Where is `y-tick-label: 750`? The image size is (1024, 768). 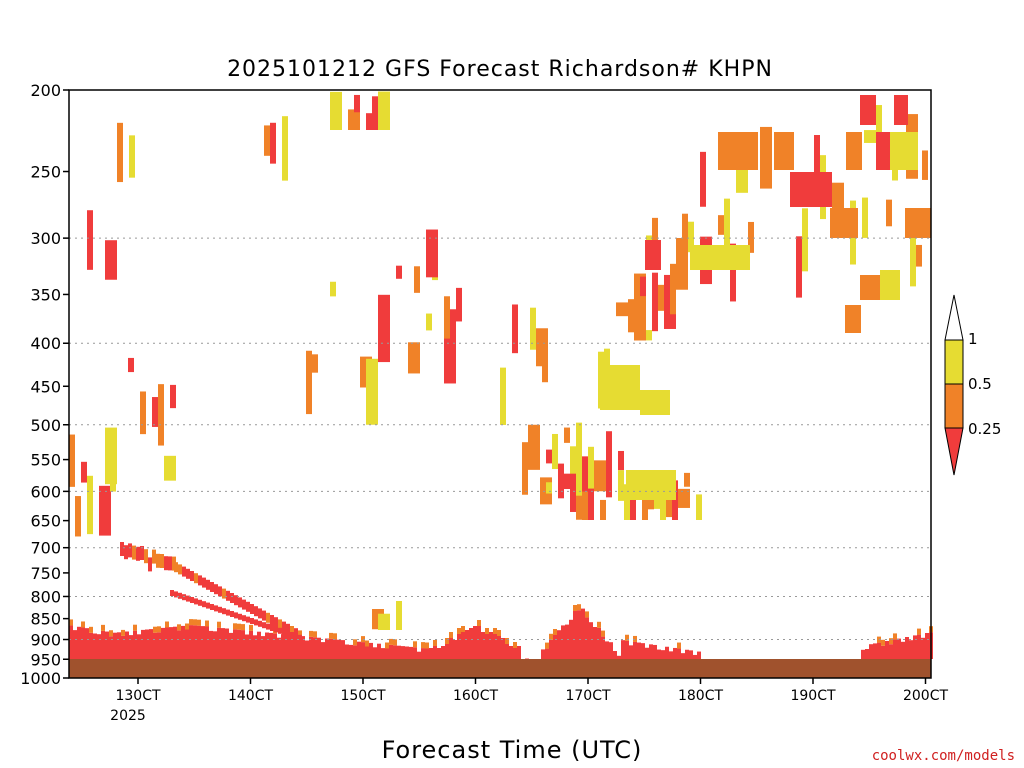
y-tick-label: 750 is located at coordinates (45, 573).